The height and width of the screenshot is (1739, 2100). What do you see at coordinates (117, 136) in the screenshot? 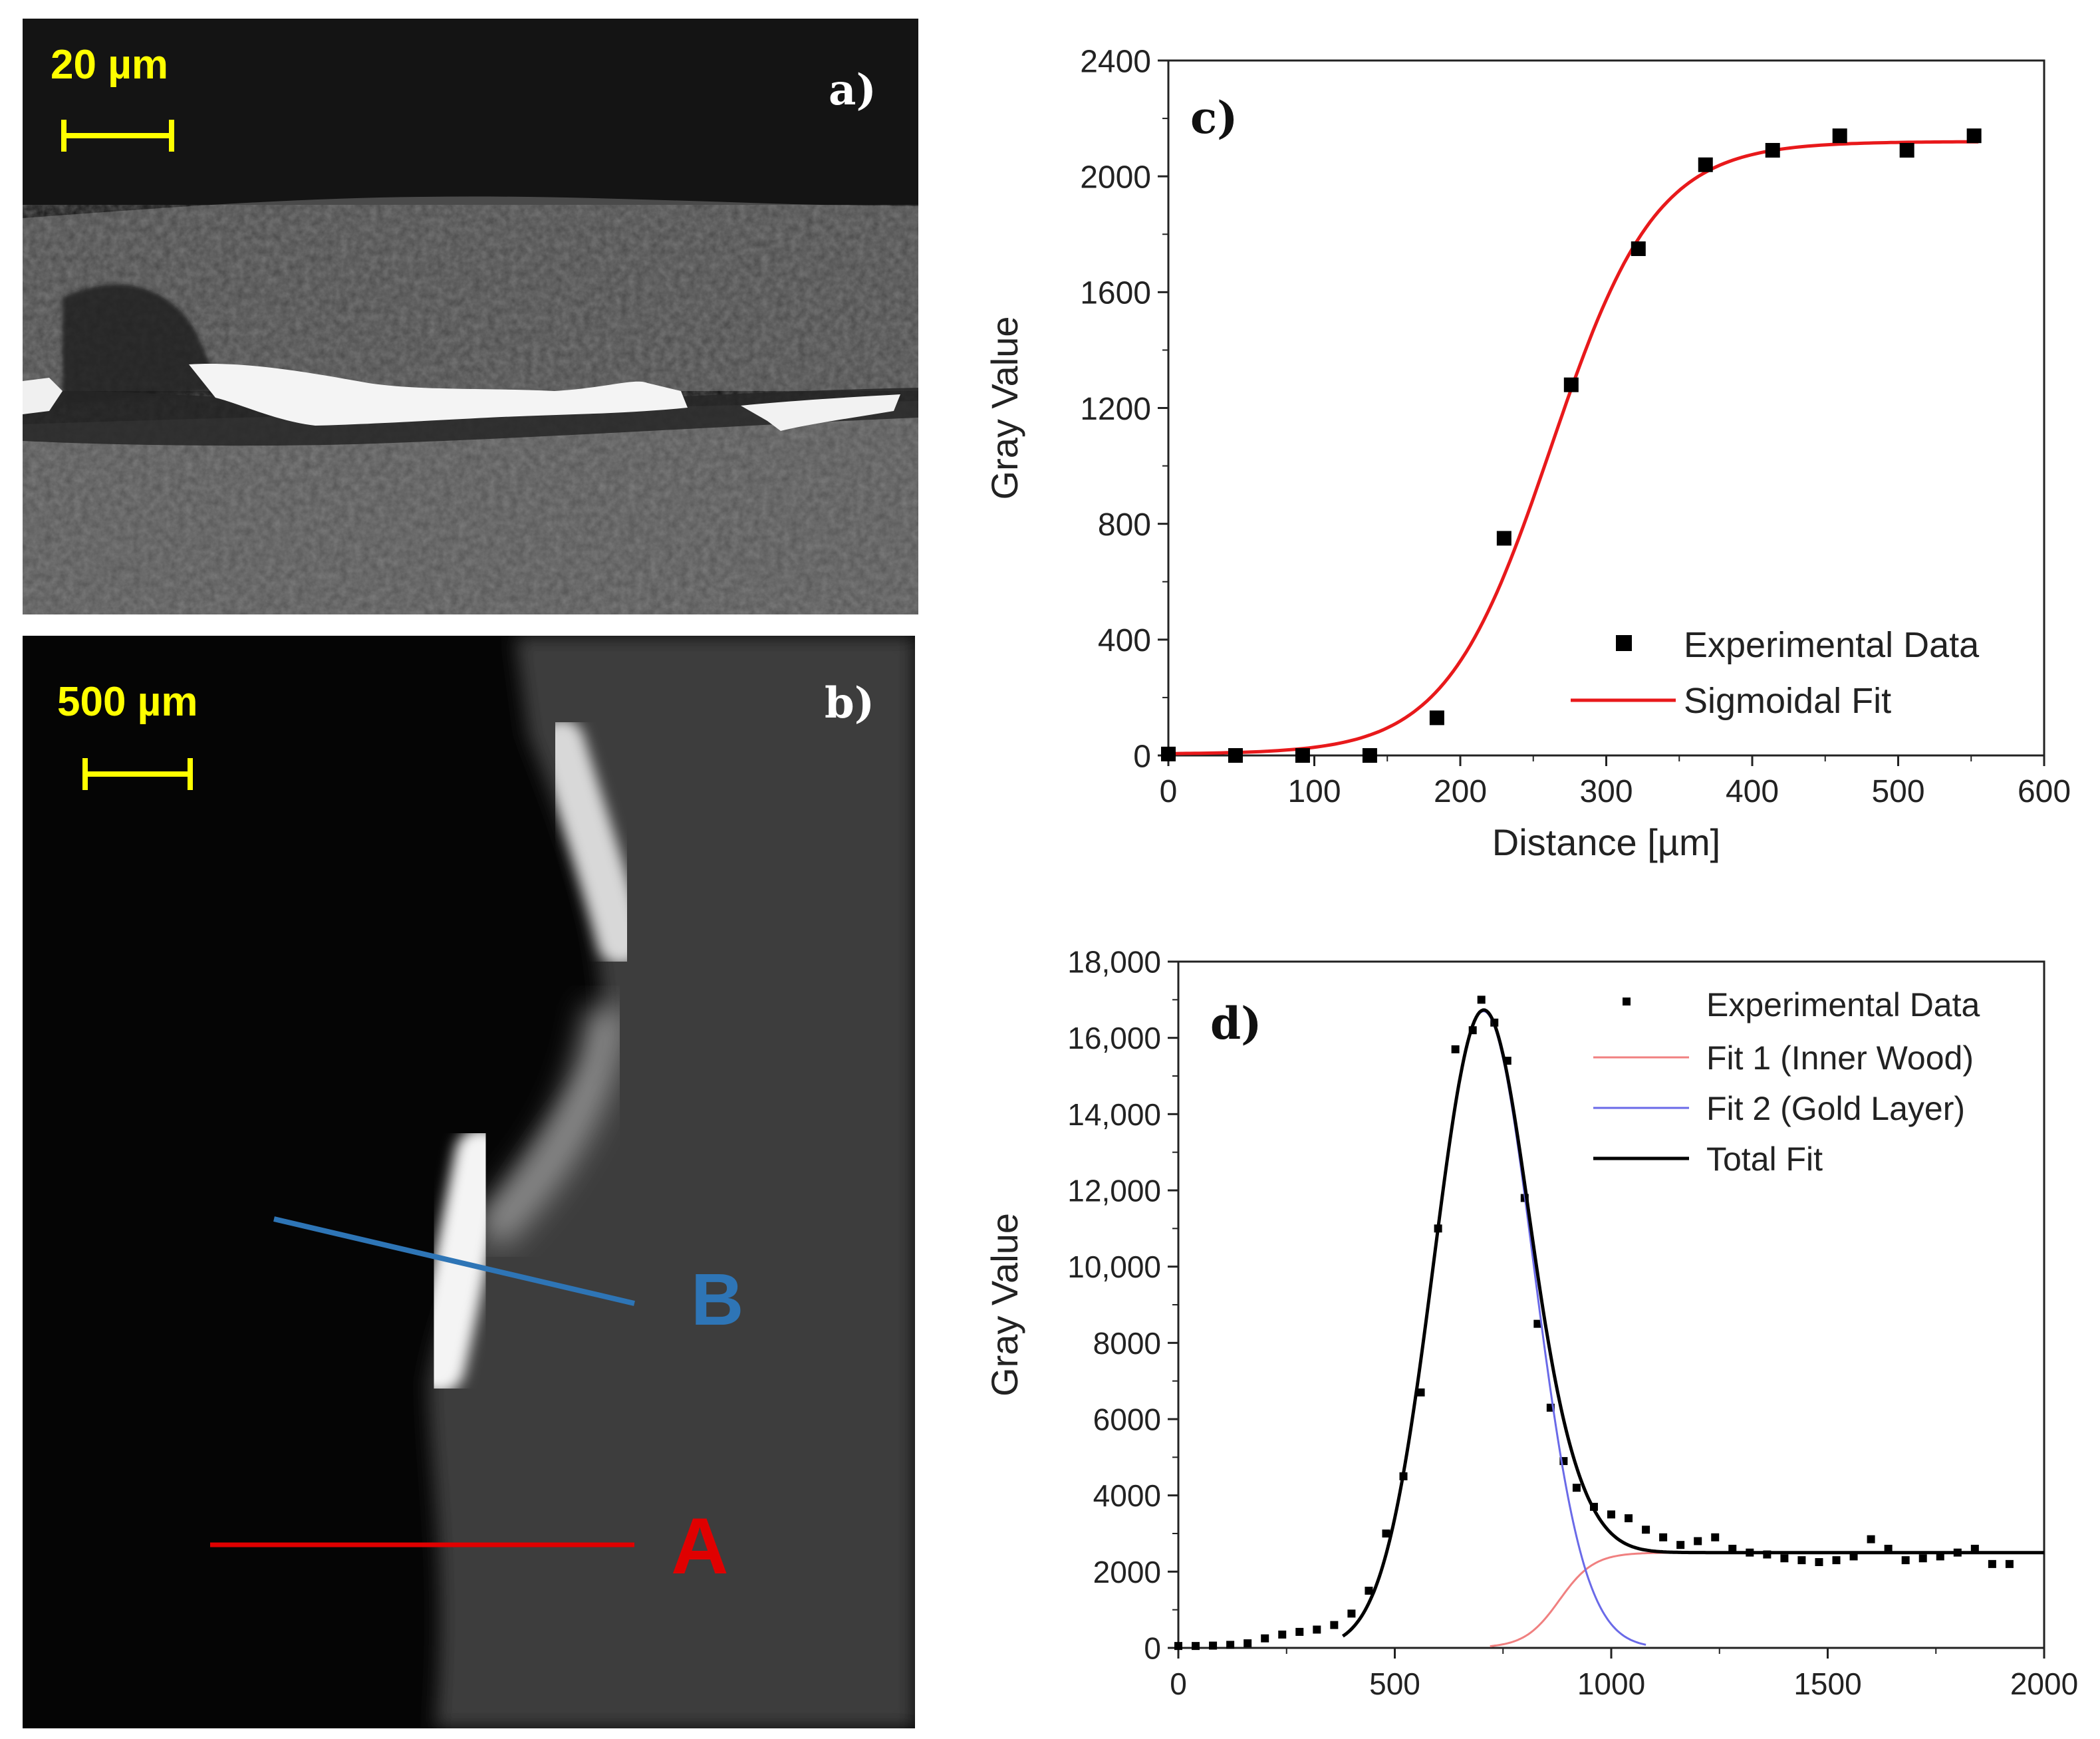
I see `scale-bar-a` at bounding box center [117, 136].